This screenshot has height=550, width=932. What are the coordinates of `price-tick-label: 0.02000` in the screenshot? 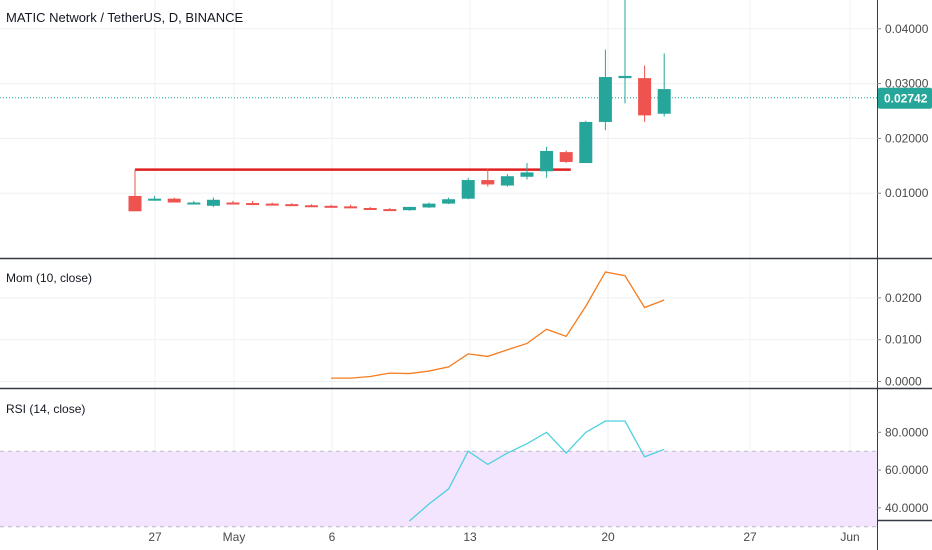 It's located at (907, 138).